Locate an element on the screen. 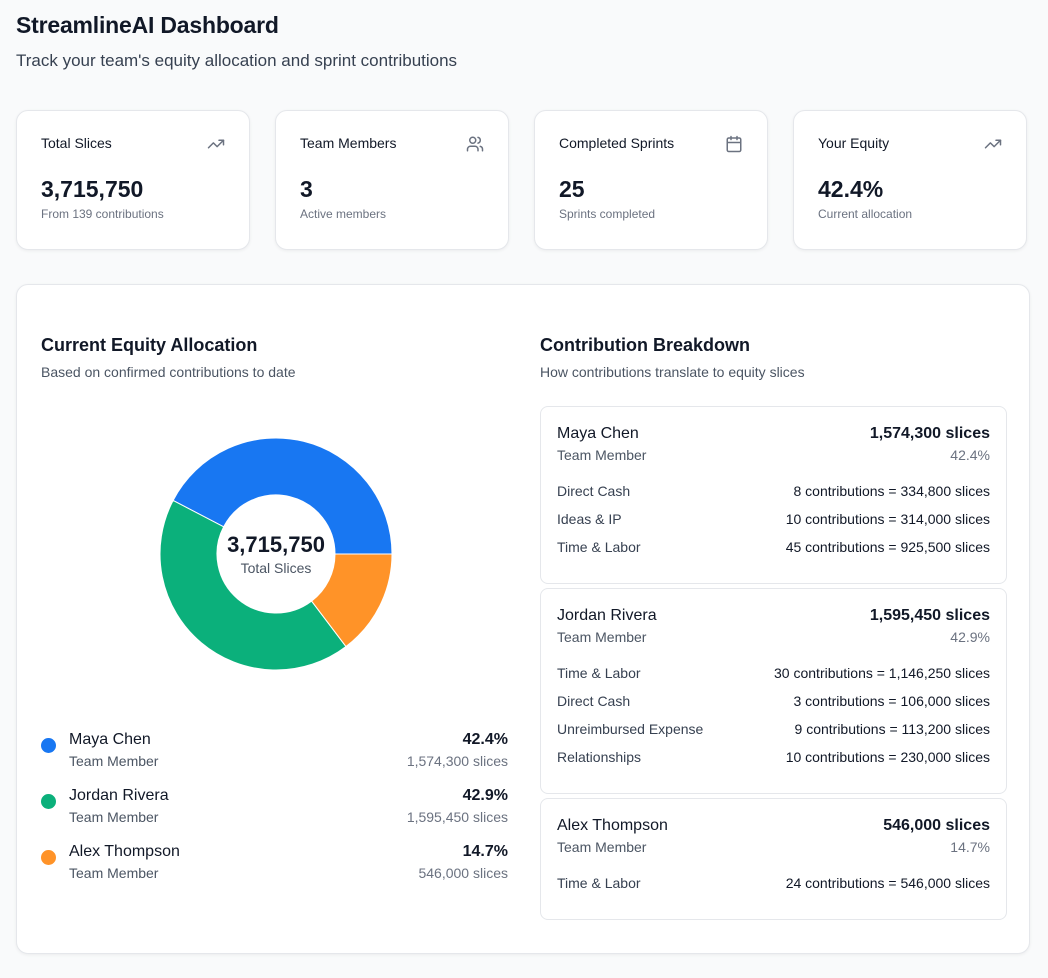  stat-value: 3 is located at coordinates (306, 189).